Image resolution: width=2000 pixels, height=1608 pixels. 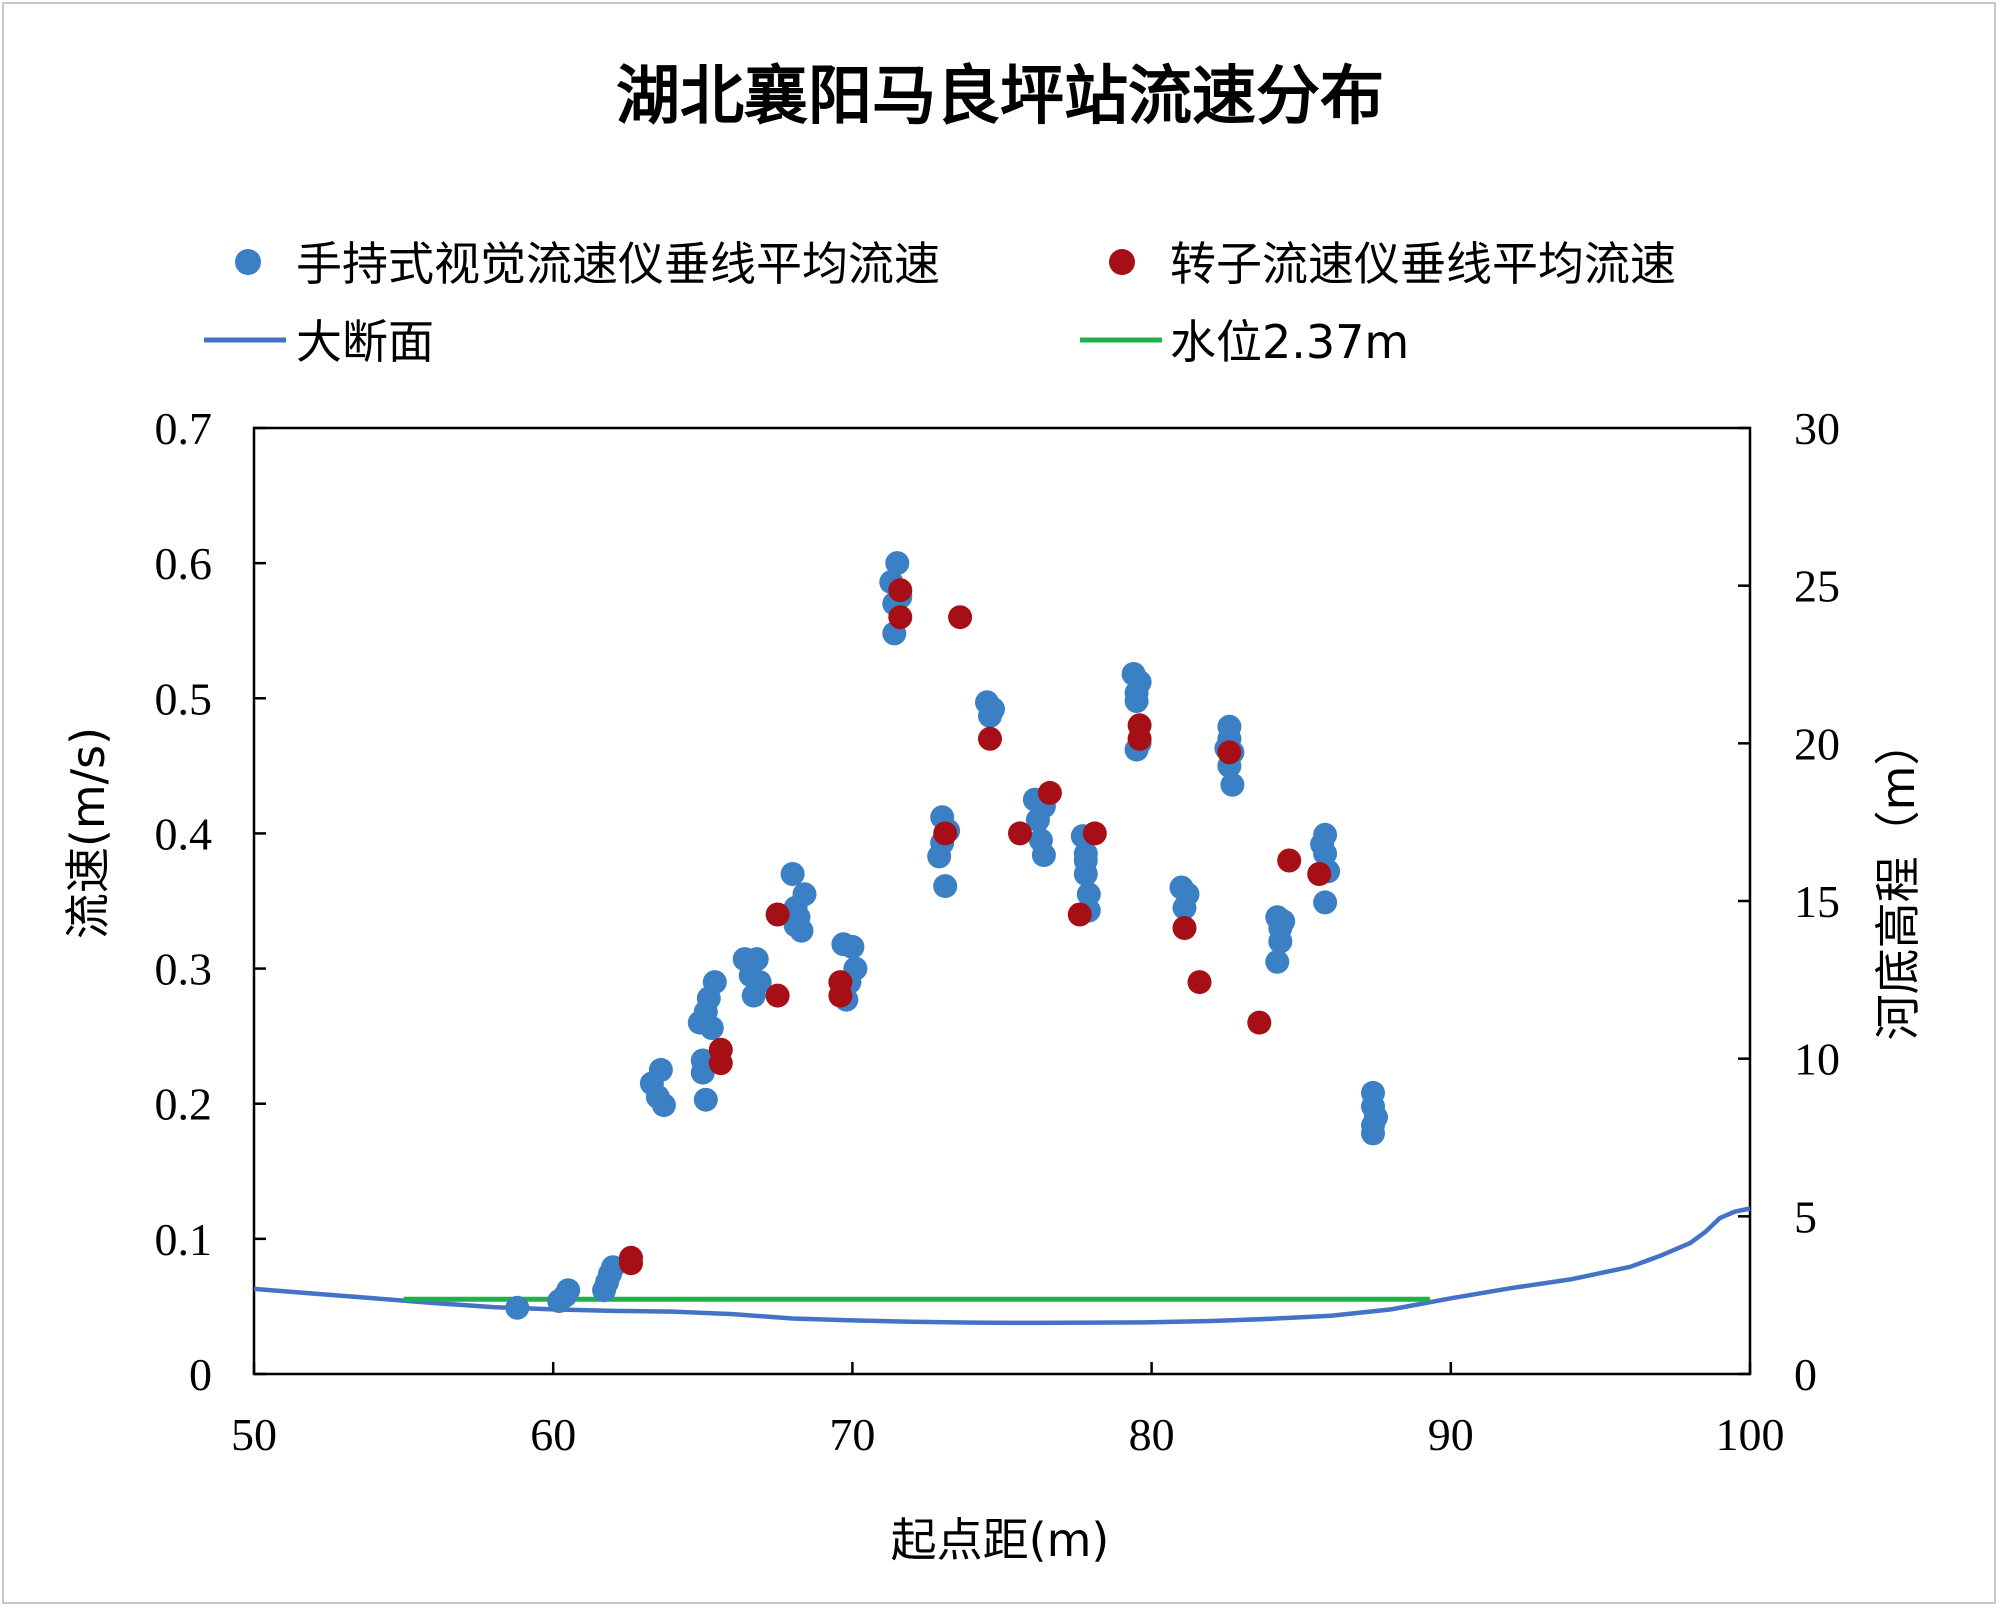 I want to click on x-tick-label: 90, so click(x=1451, y=1434).